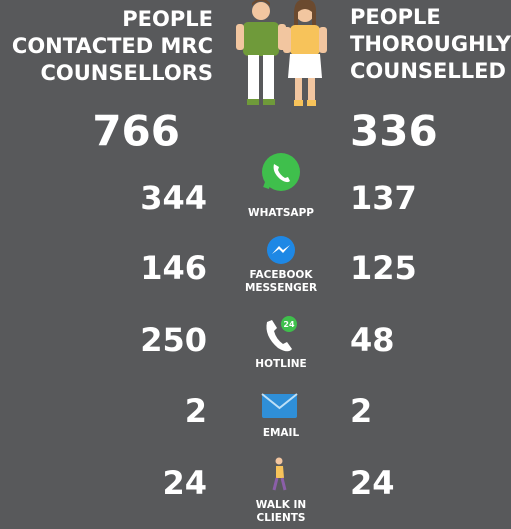 The image size is (511, 529). I want to click on counselled-count: 48, so click(372, 340).